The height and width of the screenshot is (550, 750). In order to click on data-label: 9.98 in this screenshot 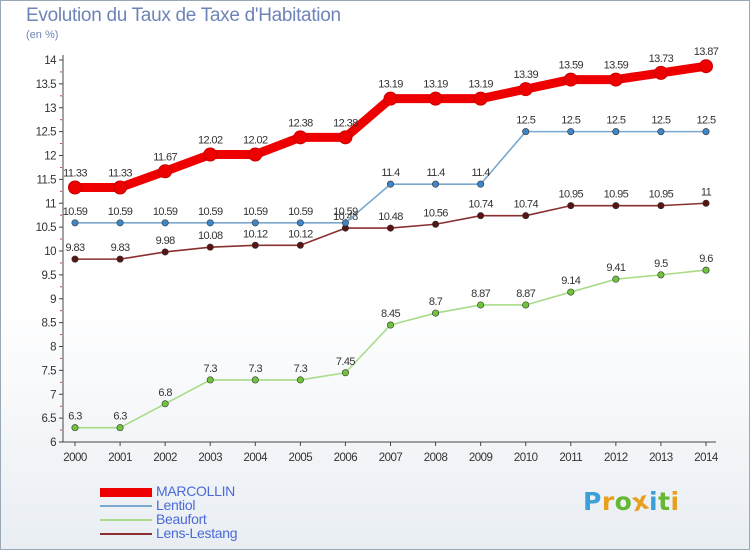, I will do `click(165, 241)`.